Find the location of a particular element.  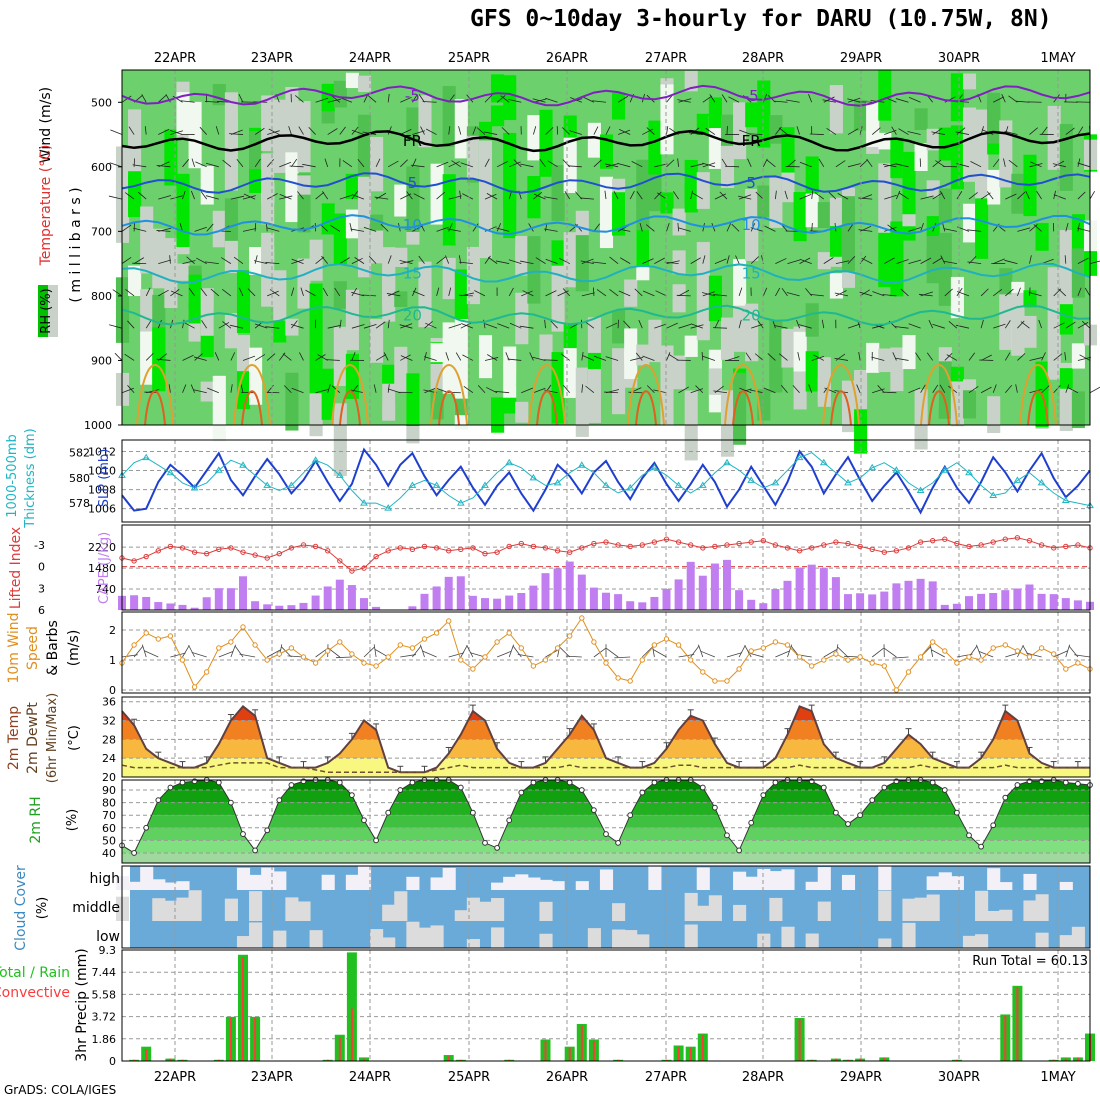

y-tick-label: 28 is located at coordinates (109, 739).